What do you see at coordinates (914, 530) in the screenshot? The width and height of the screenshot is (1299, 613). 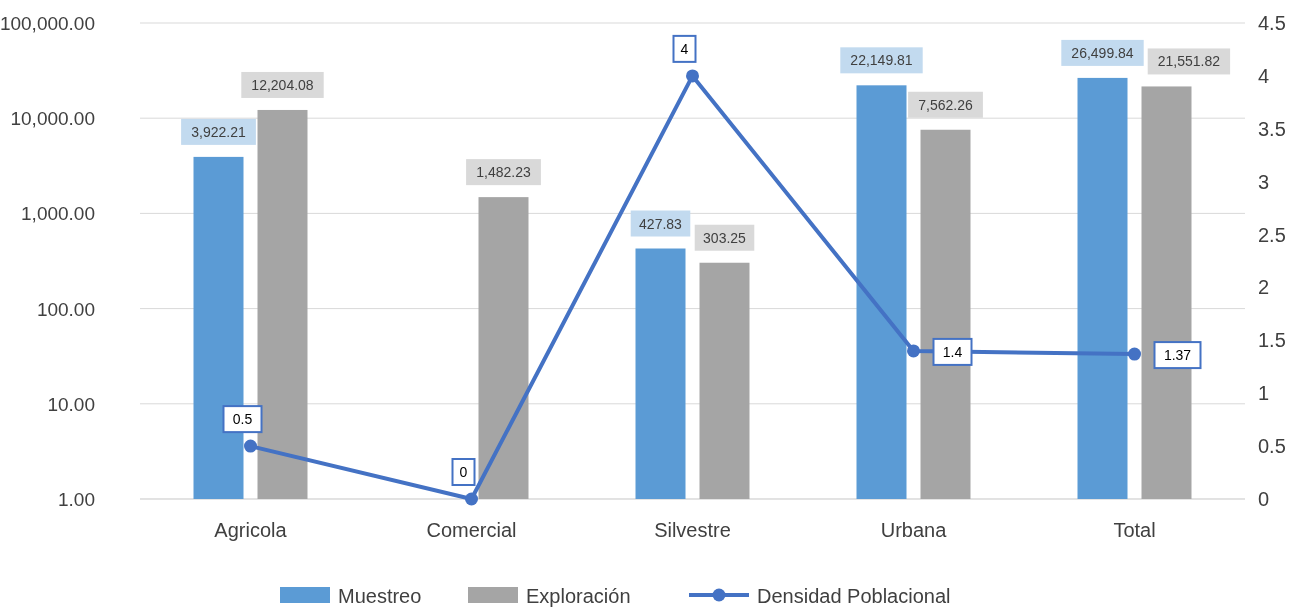 I see `x-tick-label: Urbana` at bounding box center [914, 530].